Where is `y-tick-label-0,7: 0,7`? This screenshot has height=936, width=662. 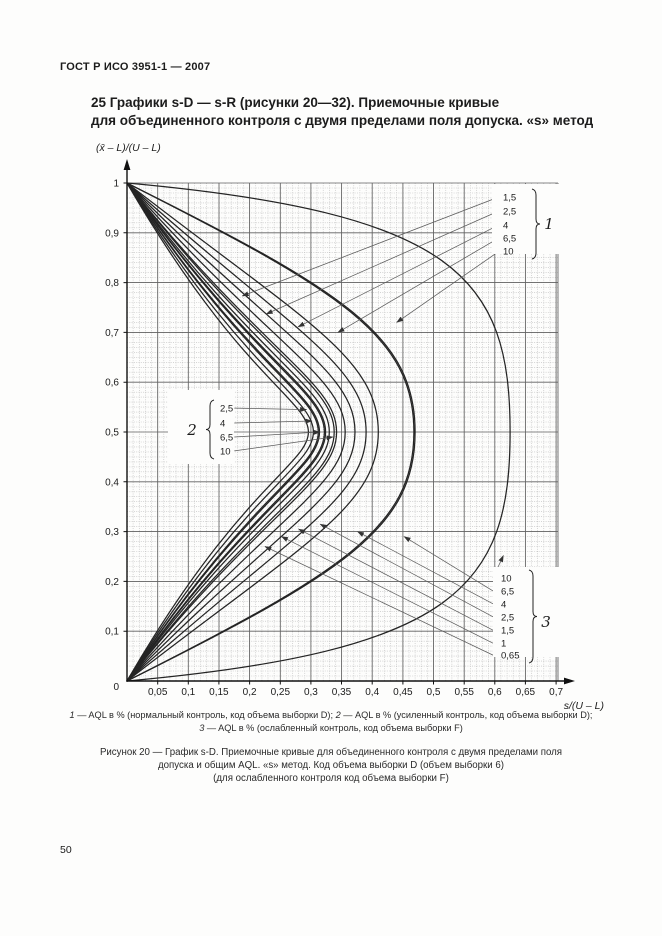
y-tick-label-0,7: 0,7 is located at coordinates (112, 333).